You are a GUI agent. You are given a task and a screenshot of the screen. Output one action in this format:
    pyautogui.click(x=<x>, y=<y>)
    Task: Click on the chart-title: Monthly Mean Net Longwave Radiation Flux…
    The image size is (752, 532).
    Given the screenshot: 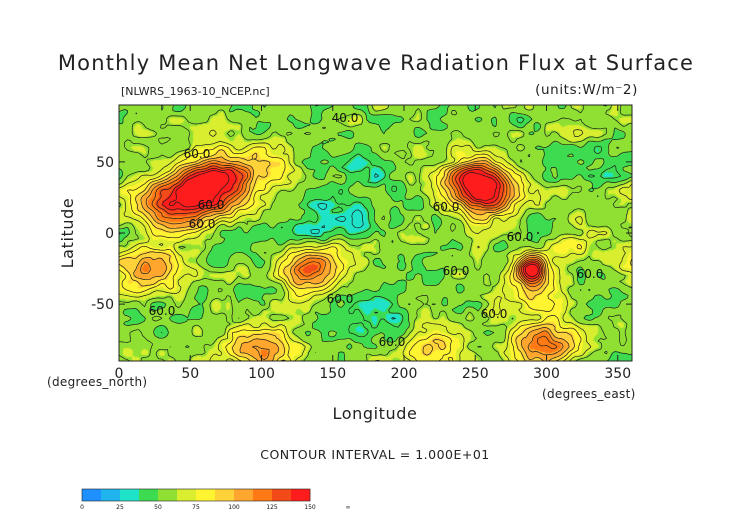 What is the action you would take?
    pyautogui.click(x=376, y=63)
    